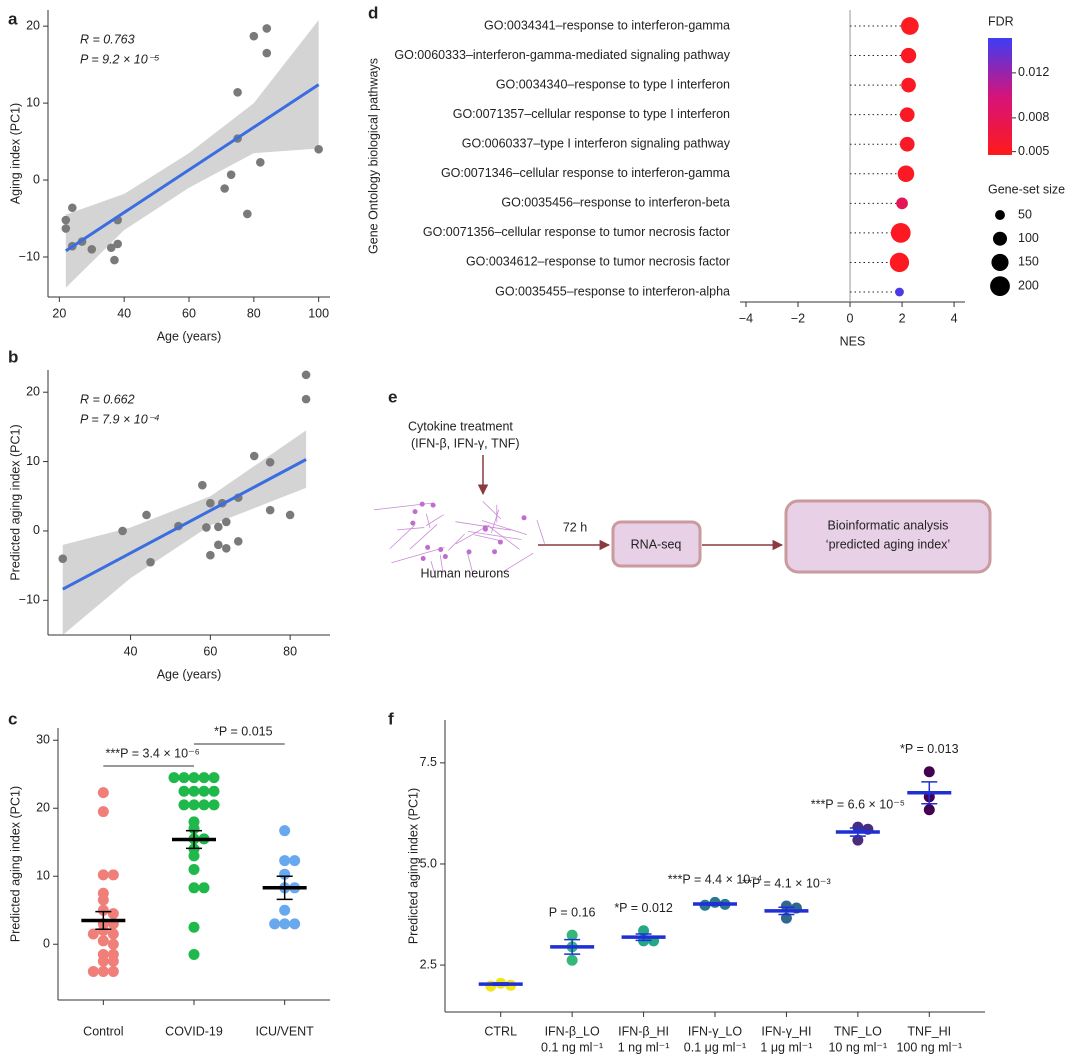 This screenshot has height=1059, width=1072. Describe the element at coordinates (373, 12) in the screenshot. I see `panel-label: d` at that location.